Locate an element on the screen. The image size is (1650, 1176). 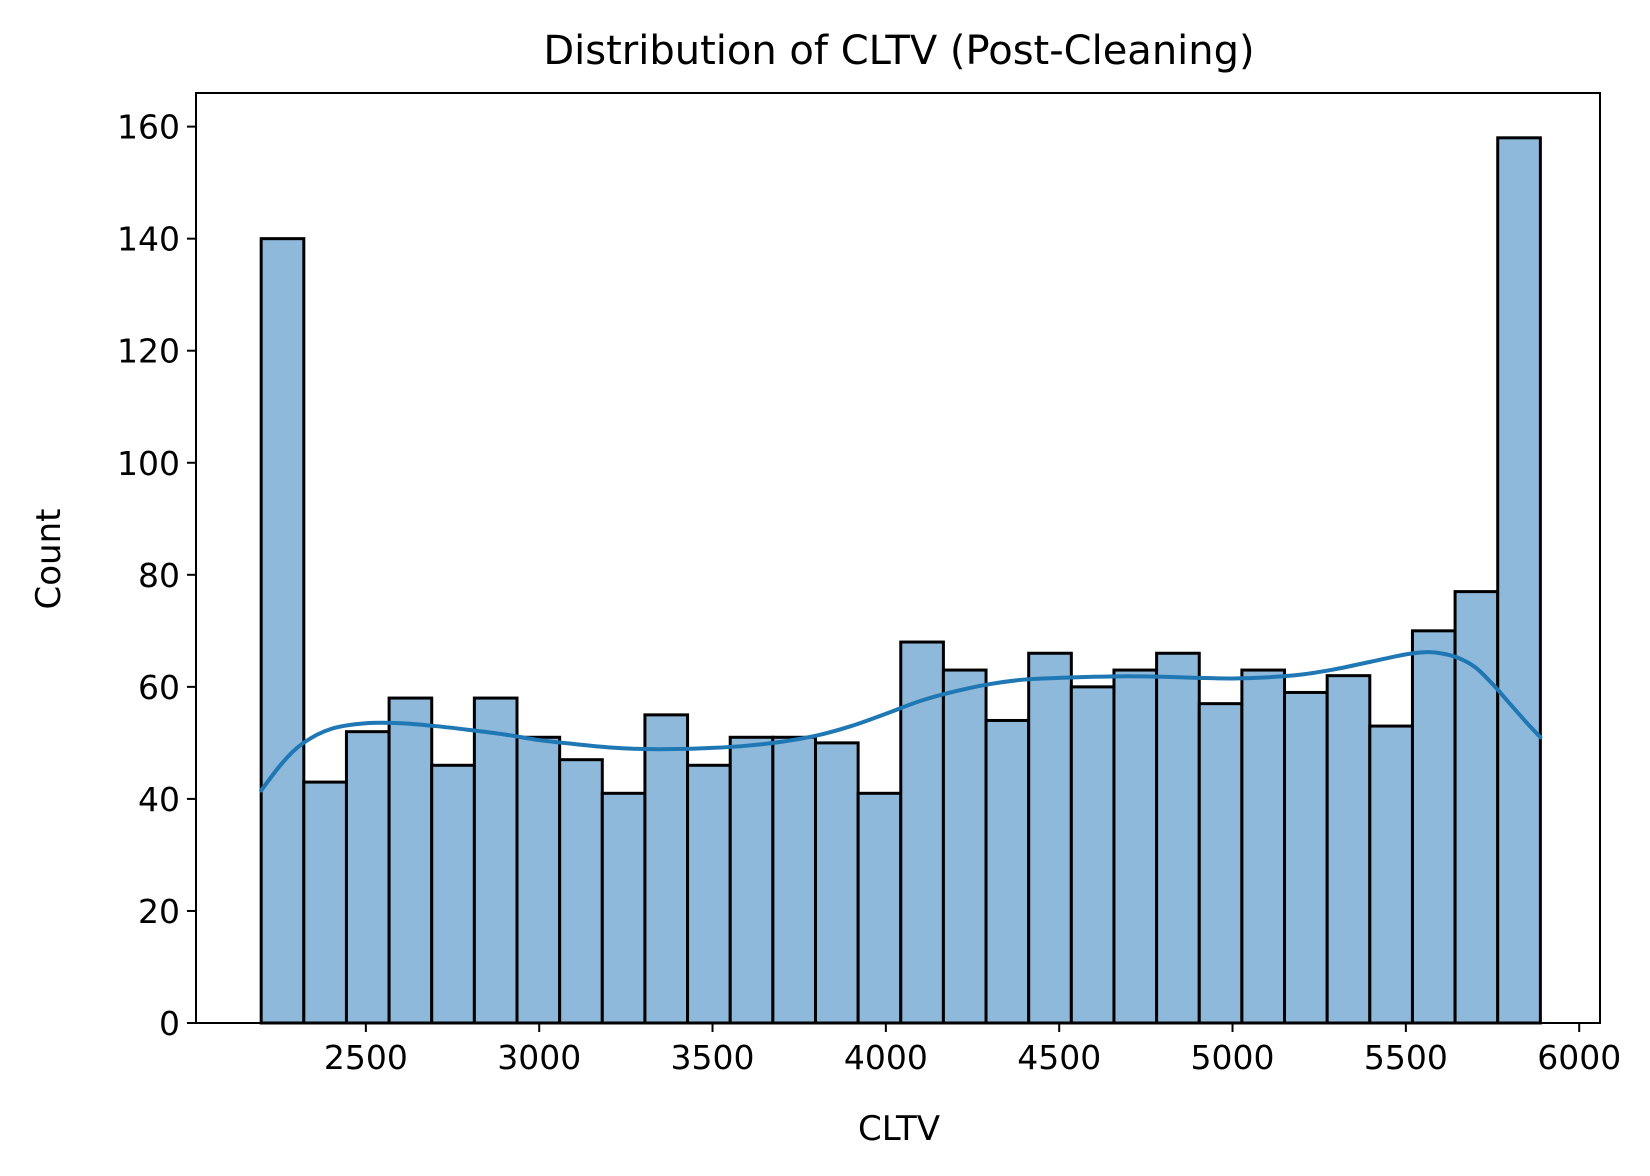
kde-line is located at coordinates (901, 721).